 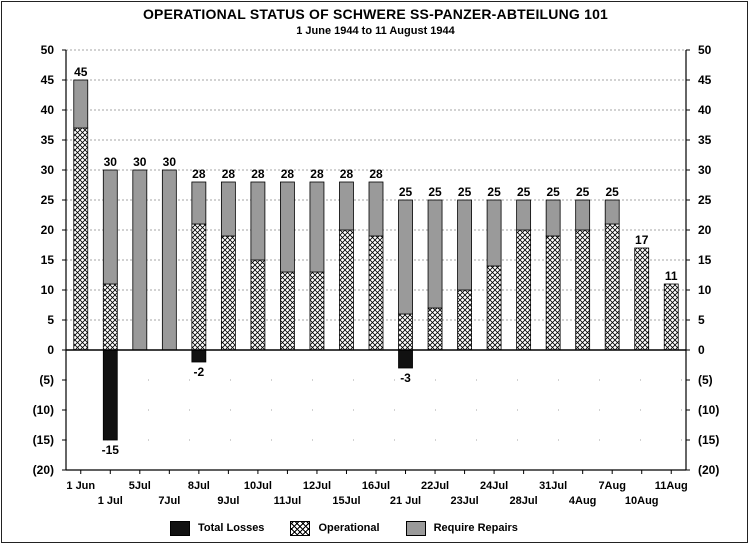 What do you see at coordinates (375, 31) in the screenshot?
I see `chart-subtitle: 1 June 1944 to 11 August 1944` at bounding box center [375, 31].